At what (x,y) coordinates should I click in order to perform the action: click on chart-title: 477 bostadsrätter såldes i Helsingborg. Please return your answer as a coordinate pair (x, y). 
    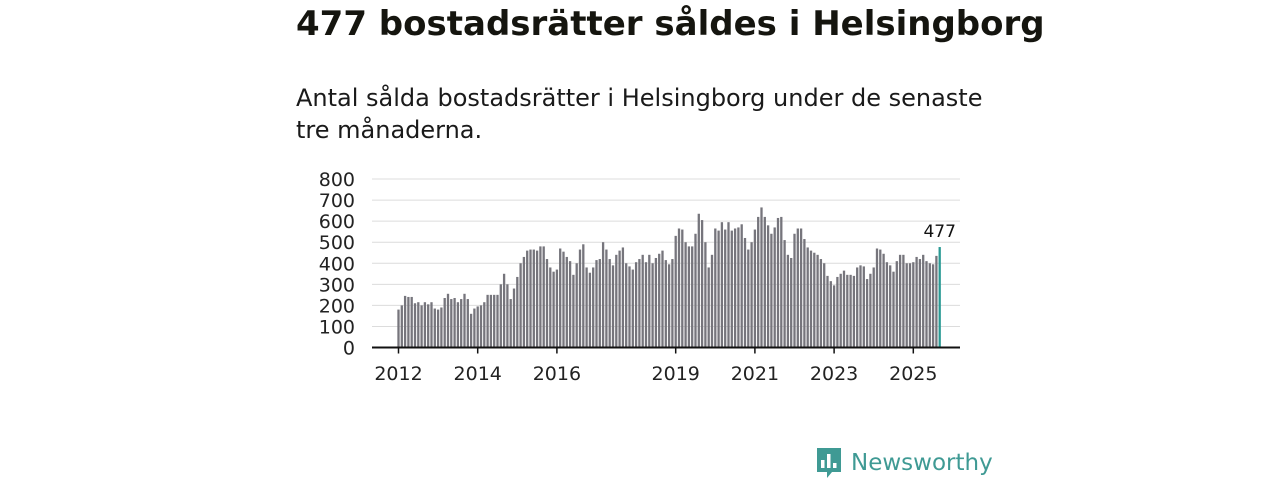
    Looking at the image, I should click on (670, 24).